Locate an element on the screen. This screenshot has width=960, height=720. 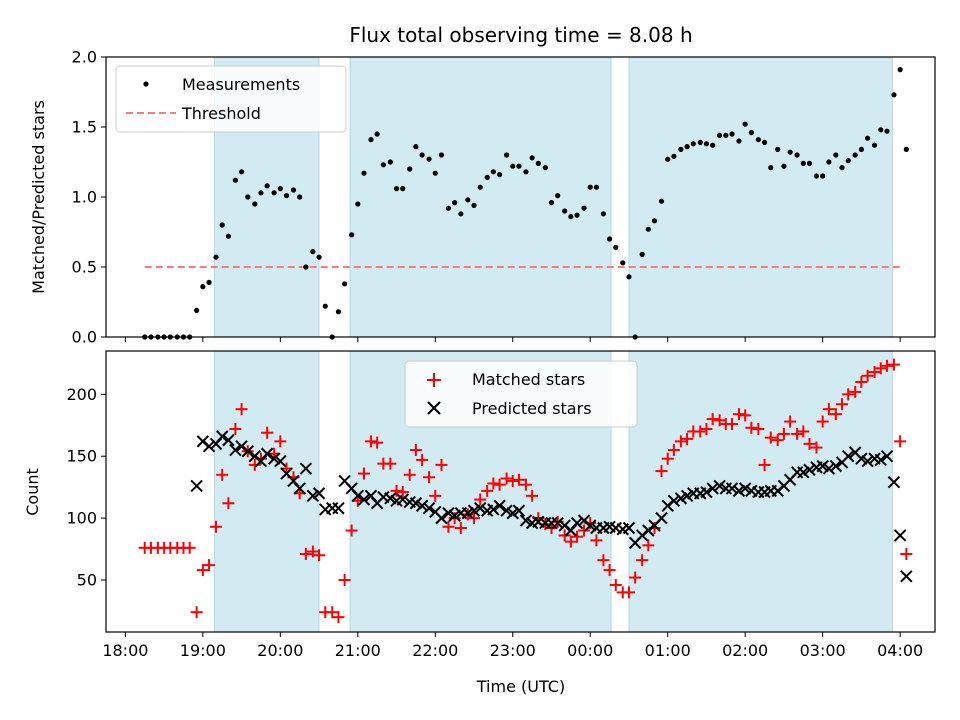
bottom-y-tick-label: 200 is located at coordinates (81, 394).